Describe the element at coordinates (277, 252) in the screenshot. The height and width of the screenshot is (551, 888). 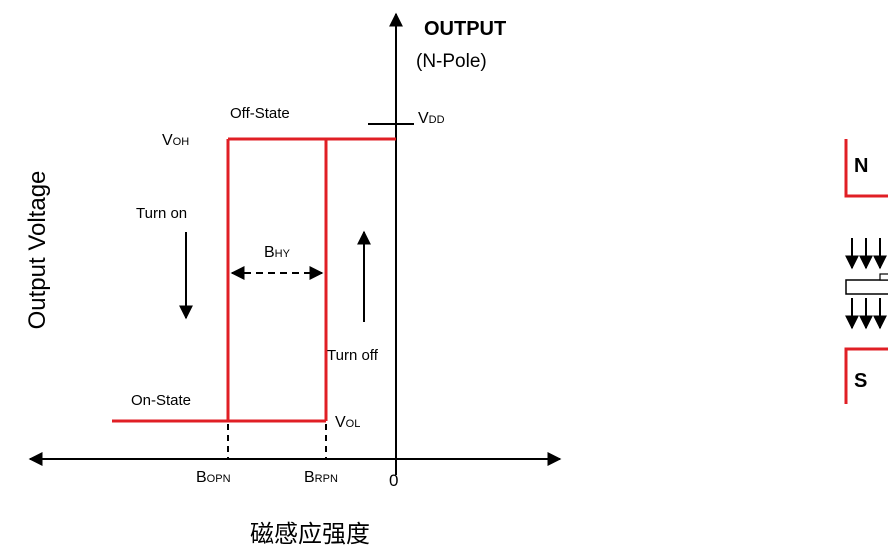
I see `bhy-label: BHY` at that location.